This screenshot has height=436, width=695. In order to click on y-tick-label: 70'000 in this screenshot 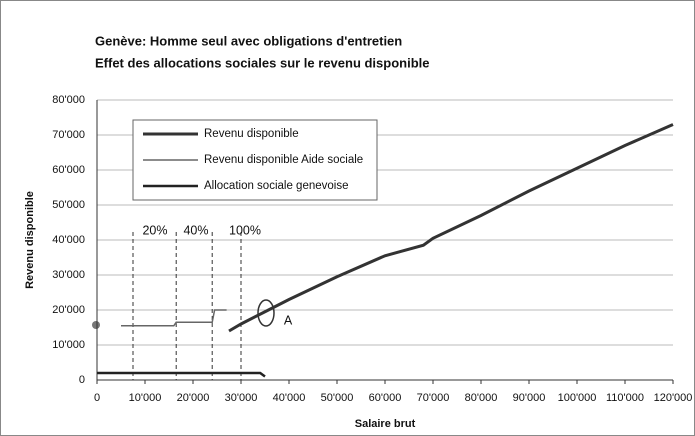, I will do `click(68, 135)`.